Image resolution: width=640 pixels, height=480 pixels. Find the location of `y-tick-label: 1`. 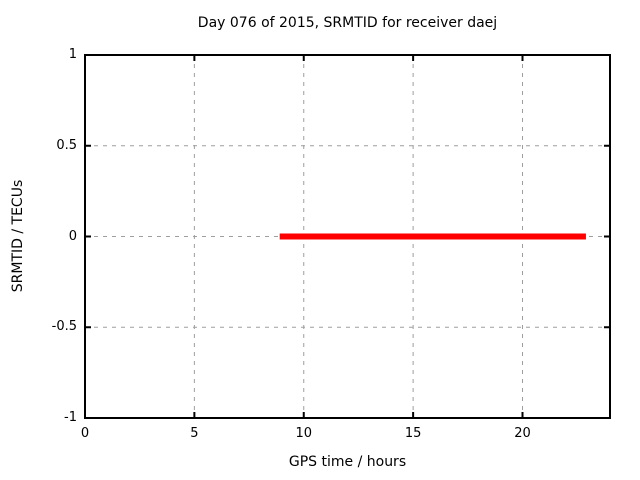

y-tick-label: 1 is located at coordinates (72, 54).